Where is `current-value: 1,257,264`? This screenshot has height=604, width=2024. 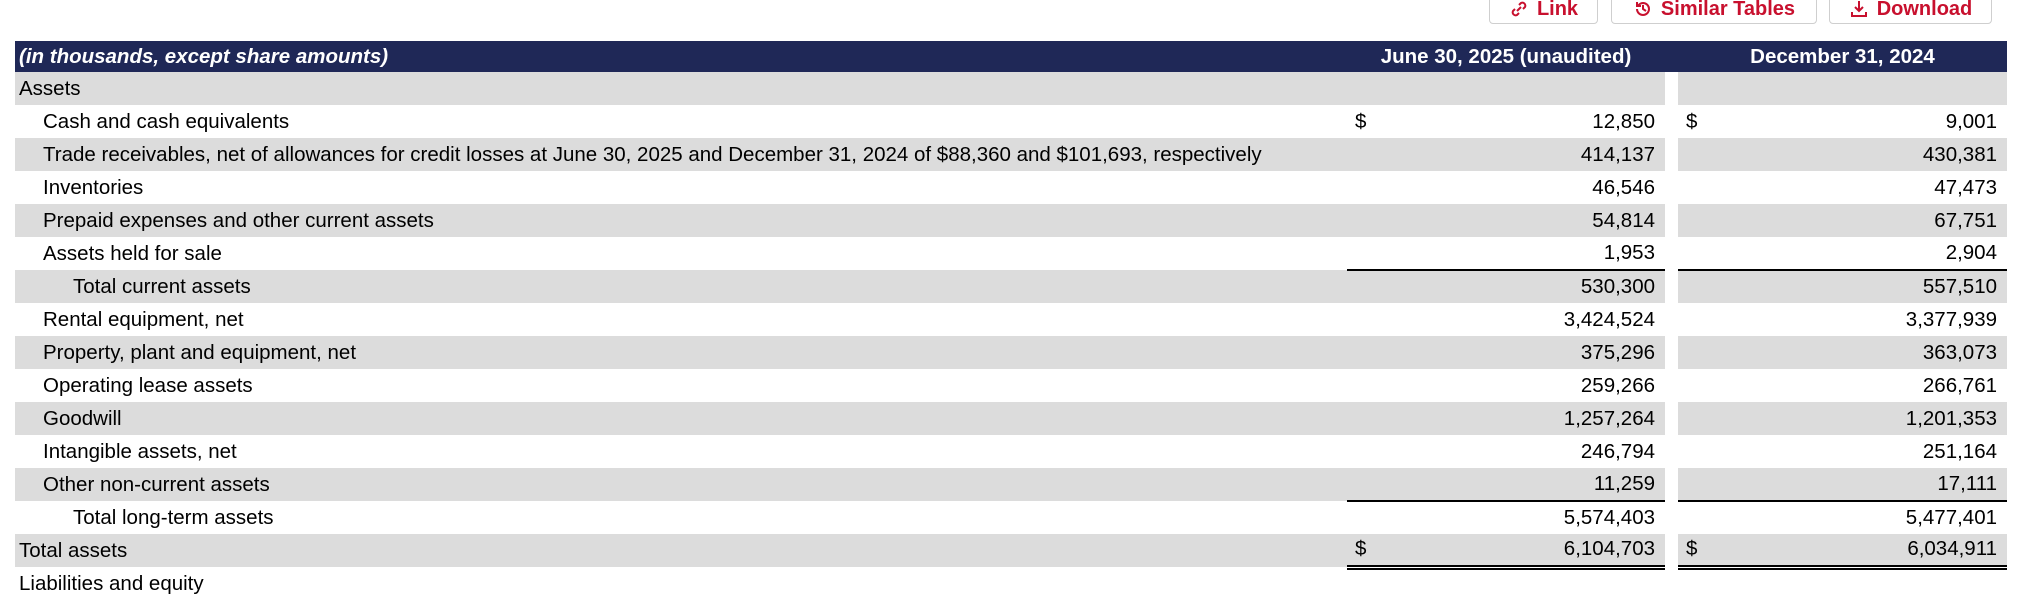 current-value: 1,257,264 is located at coordinates (1523, 418).